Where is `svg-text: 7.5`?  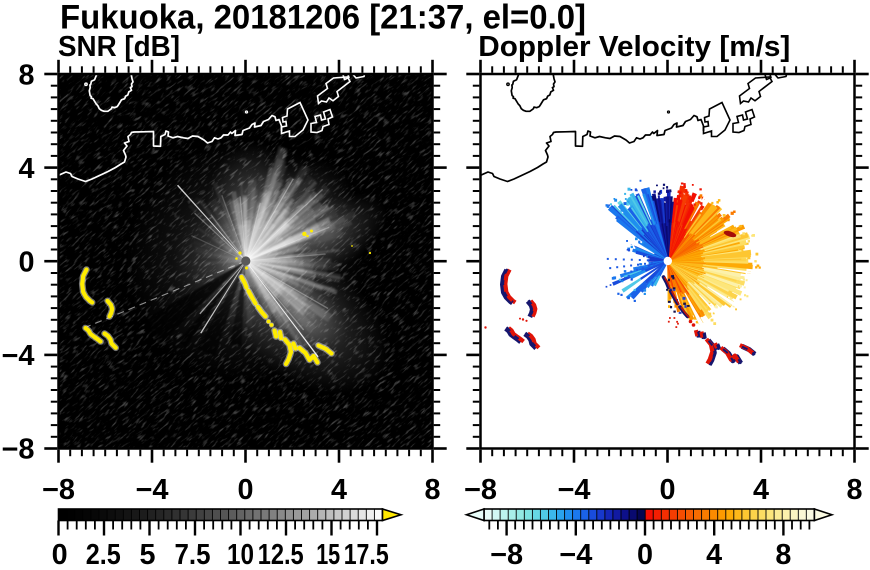 svg-text: 7.5 is located at coordinates (193, 554).